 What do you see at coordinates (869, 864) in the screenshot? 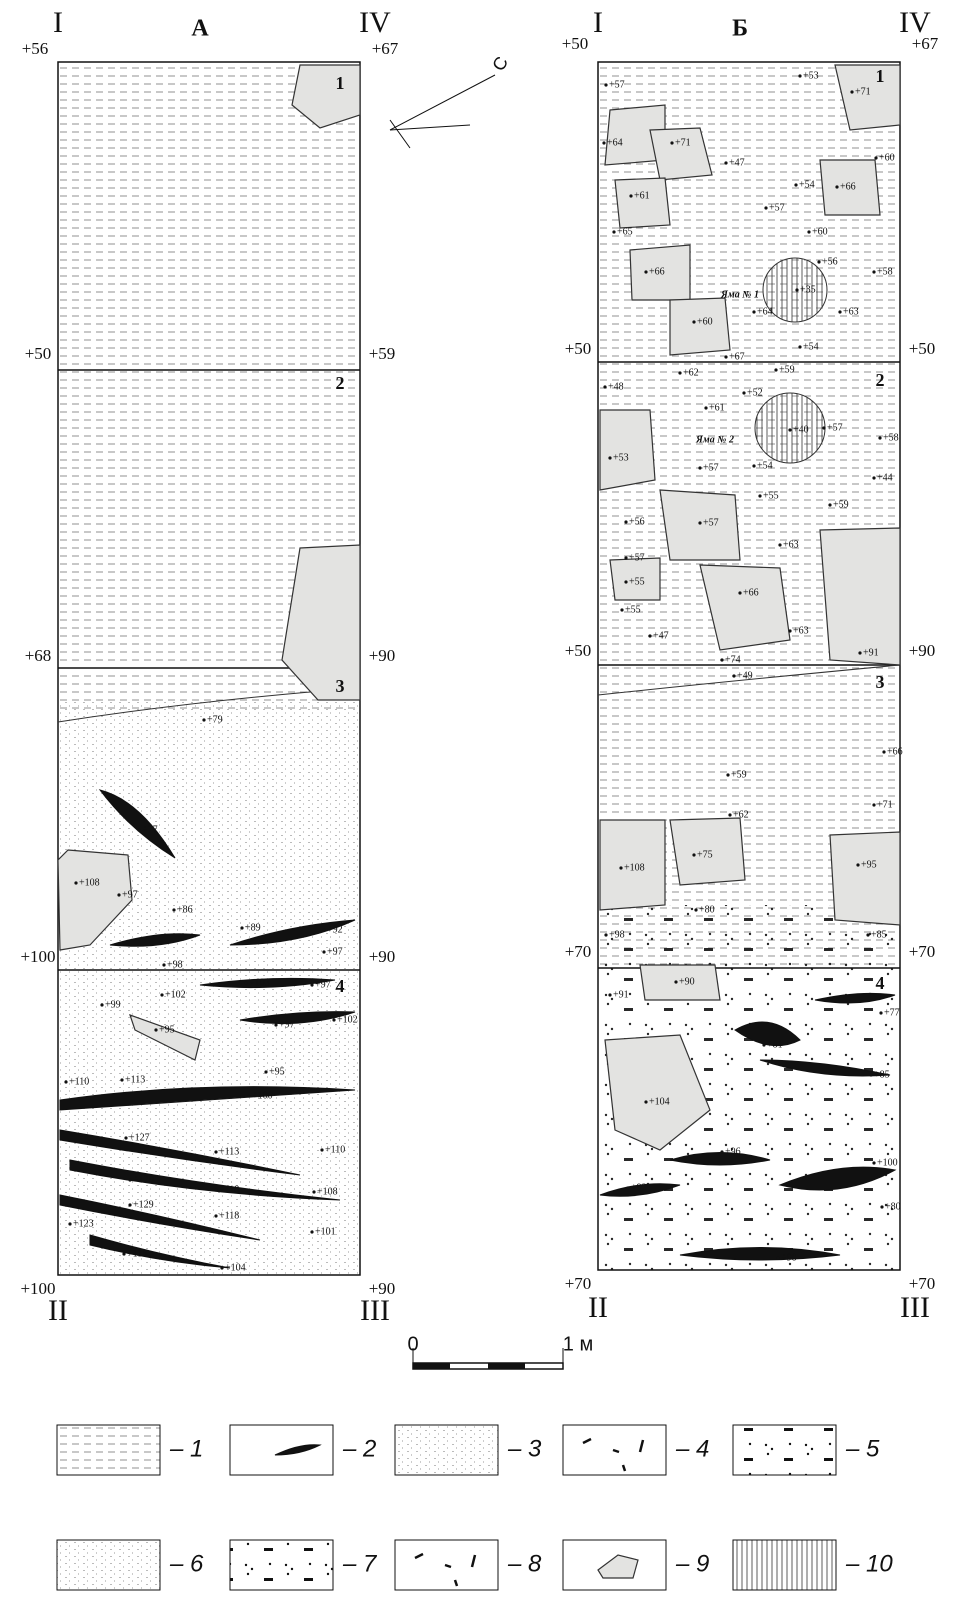
I see `point-elevation: +95` at bounding box center [869, 864].